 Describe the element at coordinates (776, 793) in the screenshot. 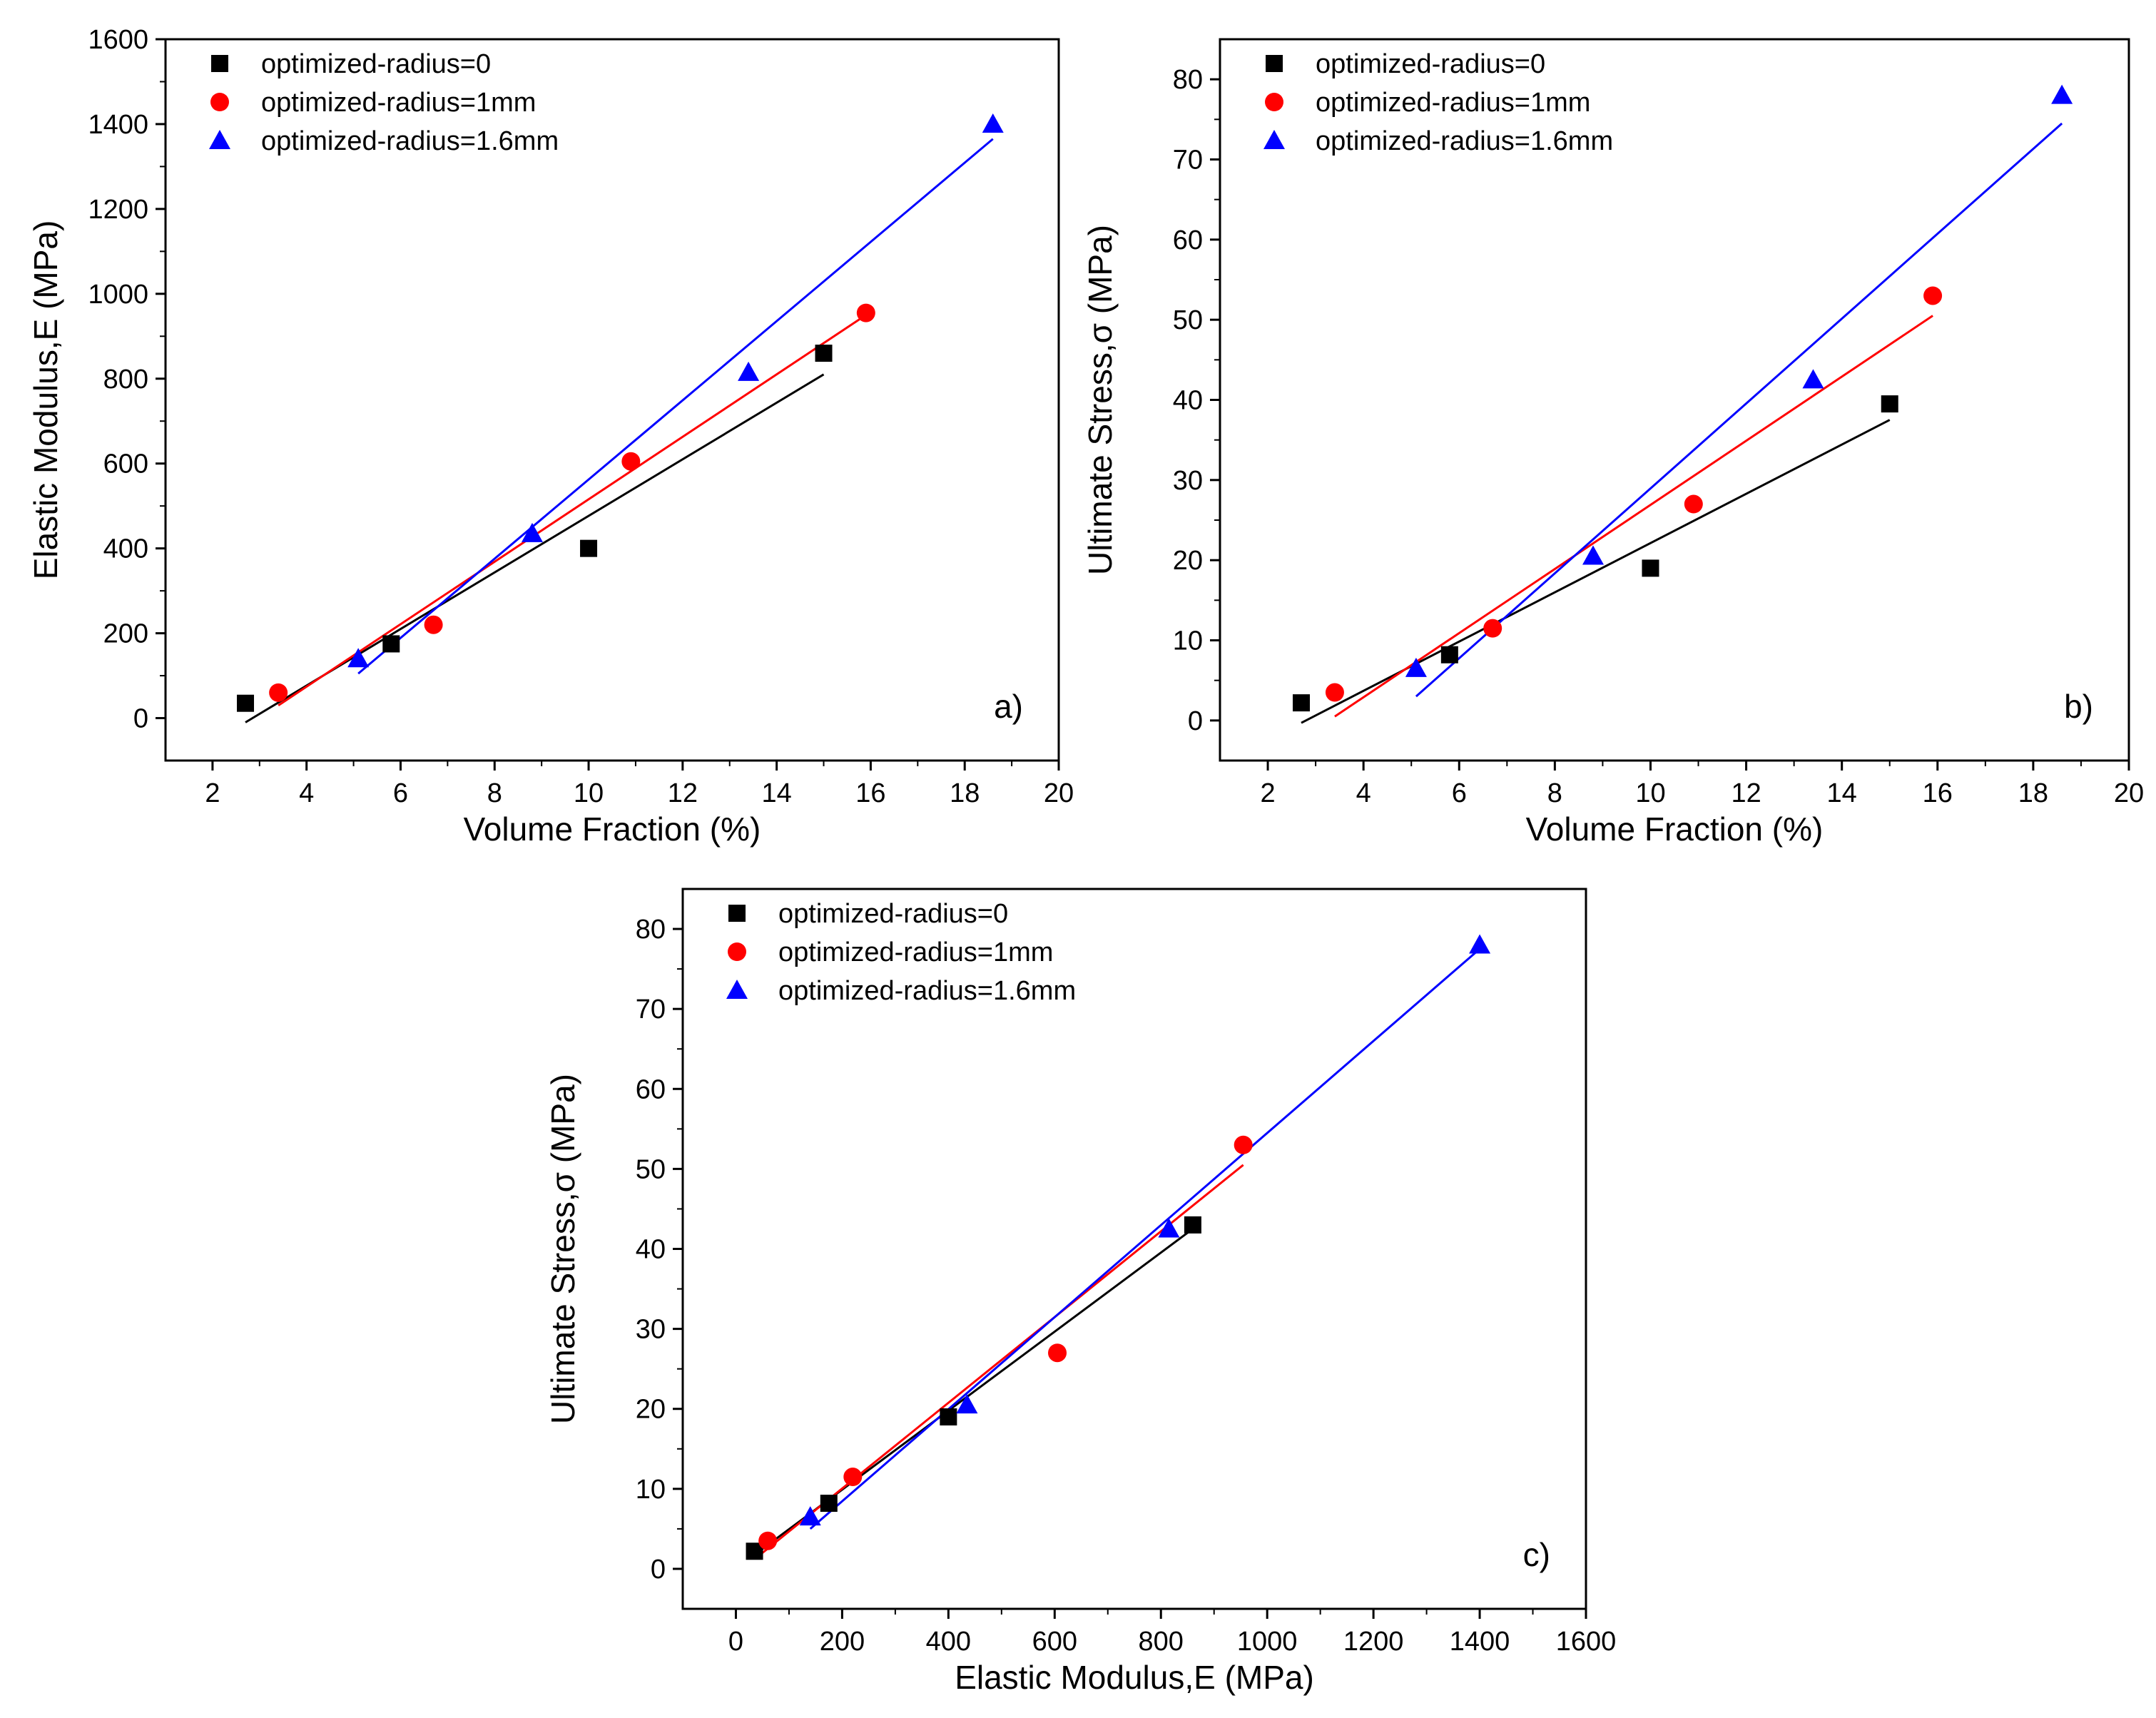

I see `x-tick-label: 14` at that location.